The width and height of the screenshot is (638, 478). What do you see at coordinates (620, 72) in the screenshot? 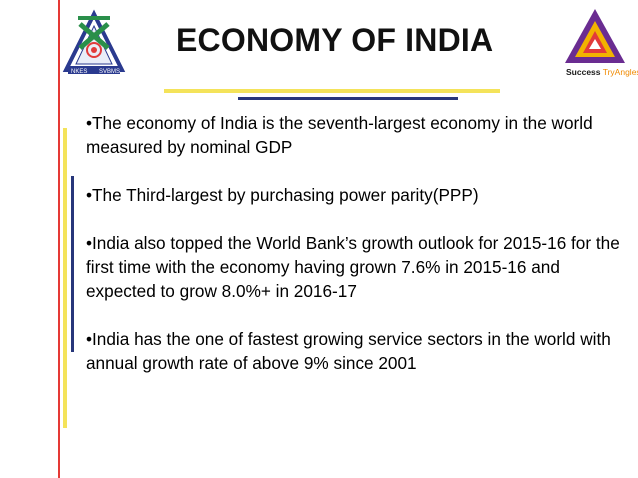
I see `brand-soft-text: TryAngles` at bounding box center [620, 72].